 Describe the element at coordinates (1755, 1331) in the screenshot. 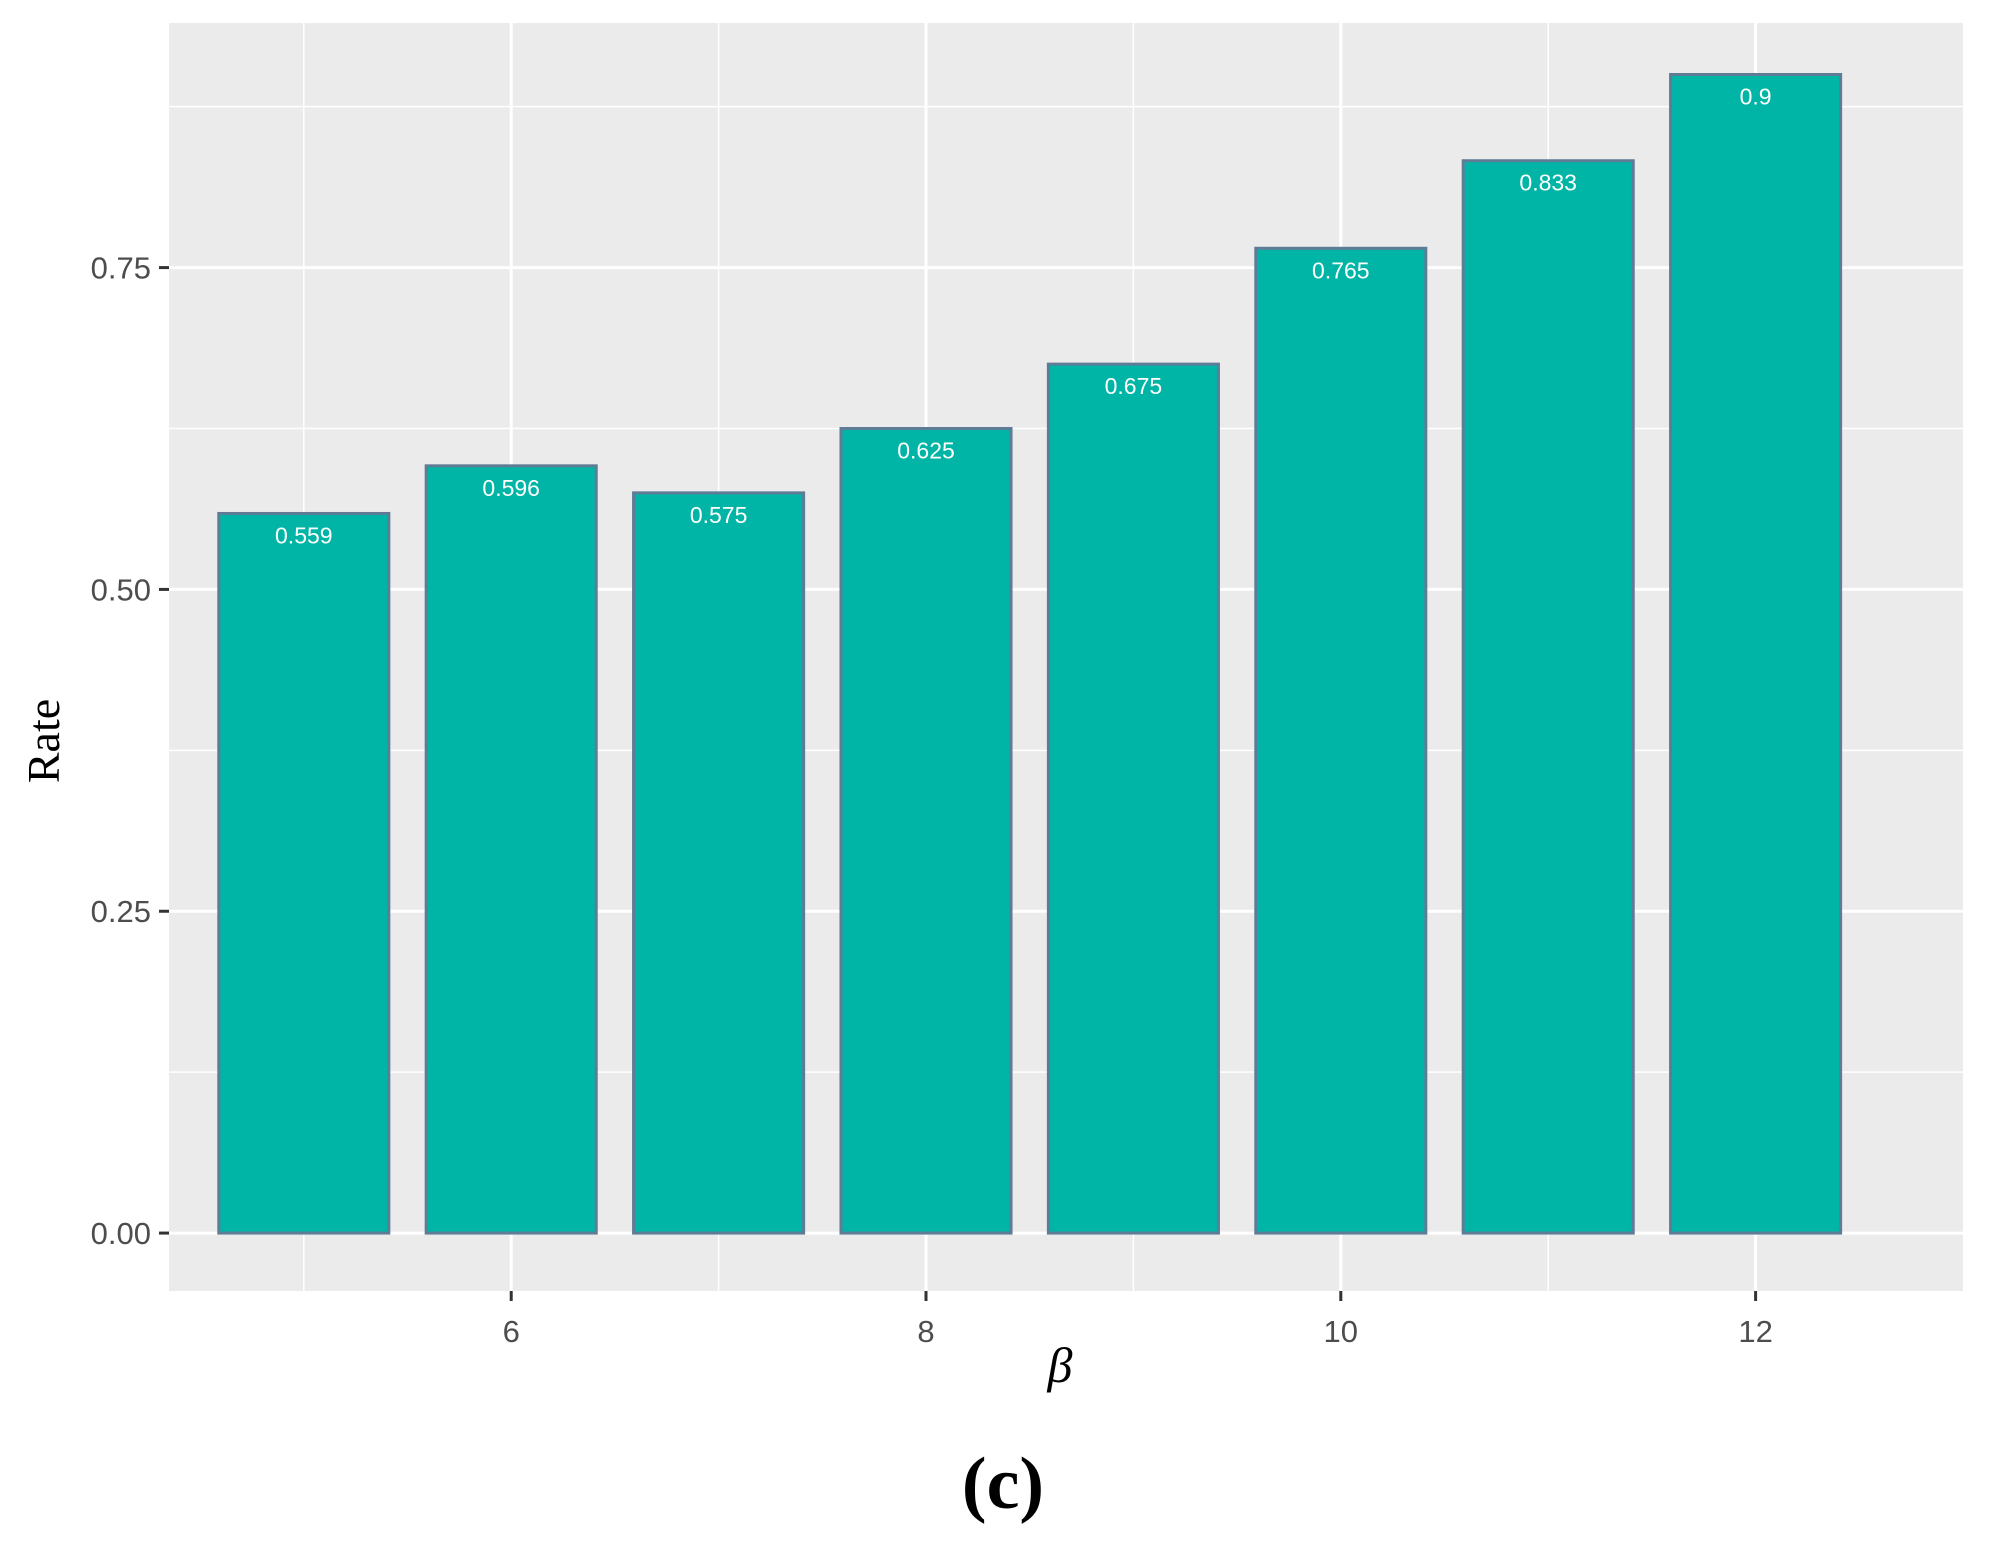

I see `x-tick-label: 12` at that location.